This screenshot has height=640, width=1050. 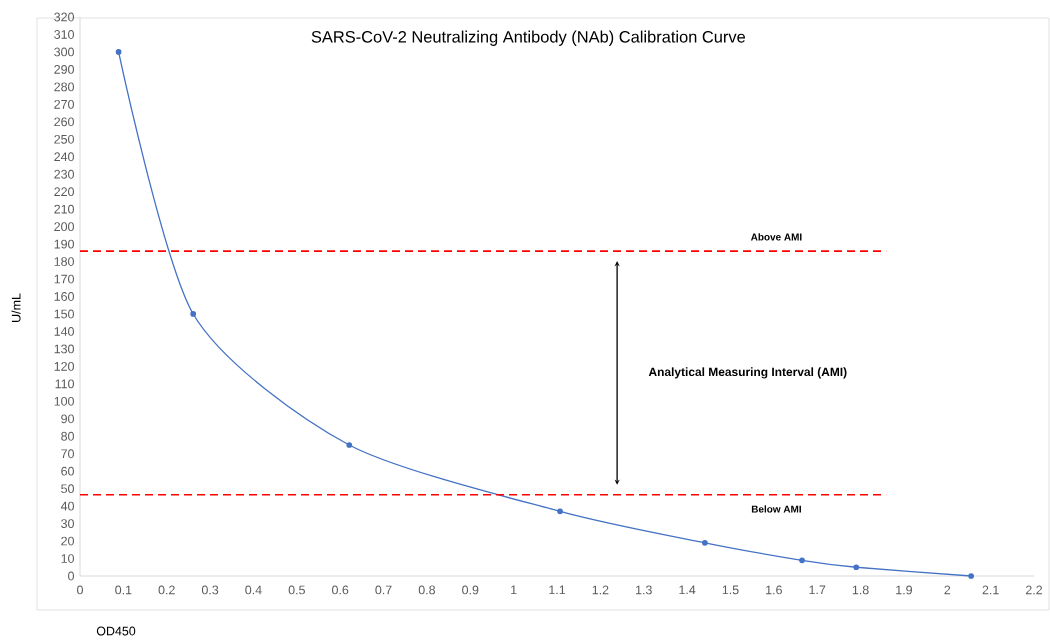 What do you see at coordinates (64, 192) in the screenshot?
I see `y-tick-label: 220` at bounding box center [64, 192].